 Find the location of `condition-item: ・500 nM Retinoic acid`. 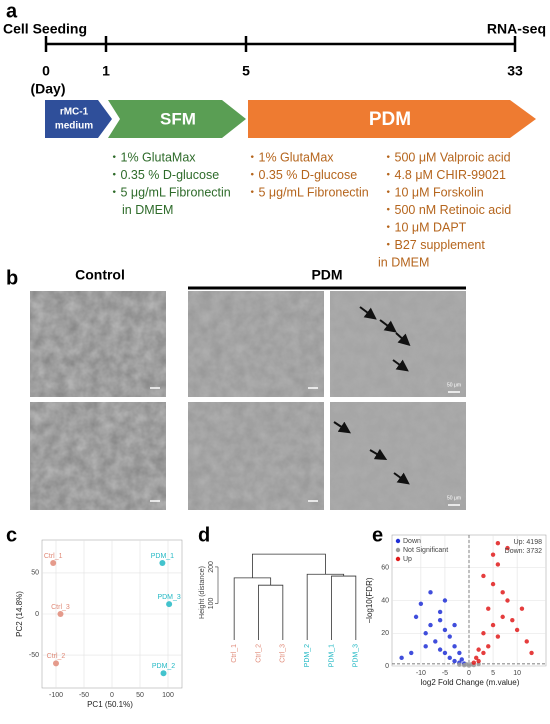

condition-item: ・500 nM Retinoic acid is located at coordinates (446, 210).